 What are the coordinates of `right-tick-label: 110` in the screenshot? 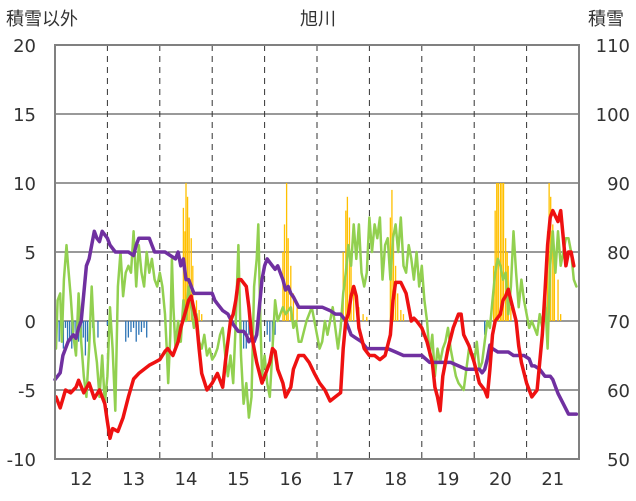 It's located at (613, 46).